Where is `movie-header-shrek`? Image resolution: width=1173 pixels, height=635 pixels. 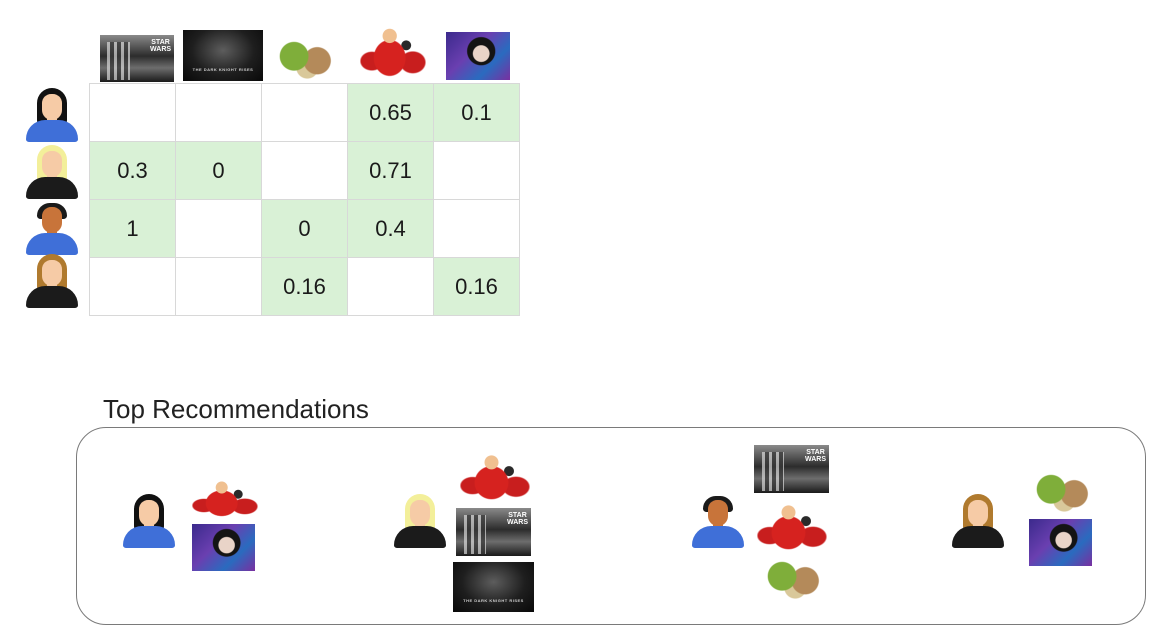
movie-header-shrek is located at coordinates (304, 58).